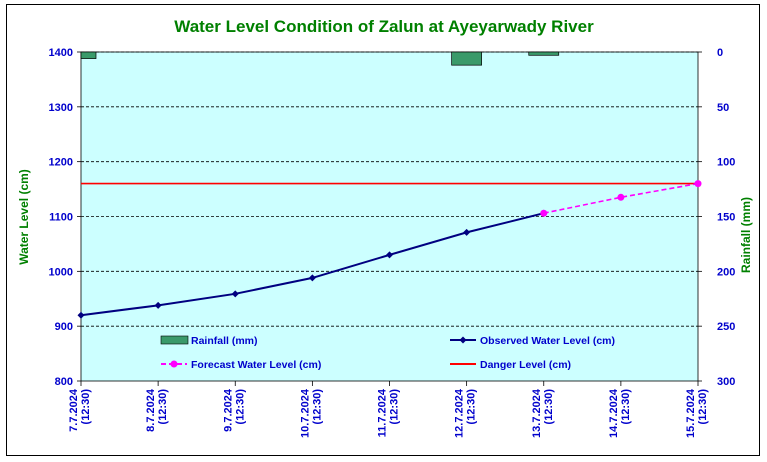  I want to click on legend-observed-marker, so click(463, 340).